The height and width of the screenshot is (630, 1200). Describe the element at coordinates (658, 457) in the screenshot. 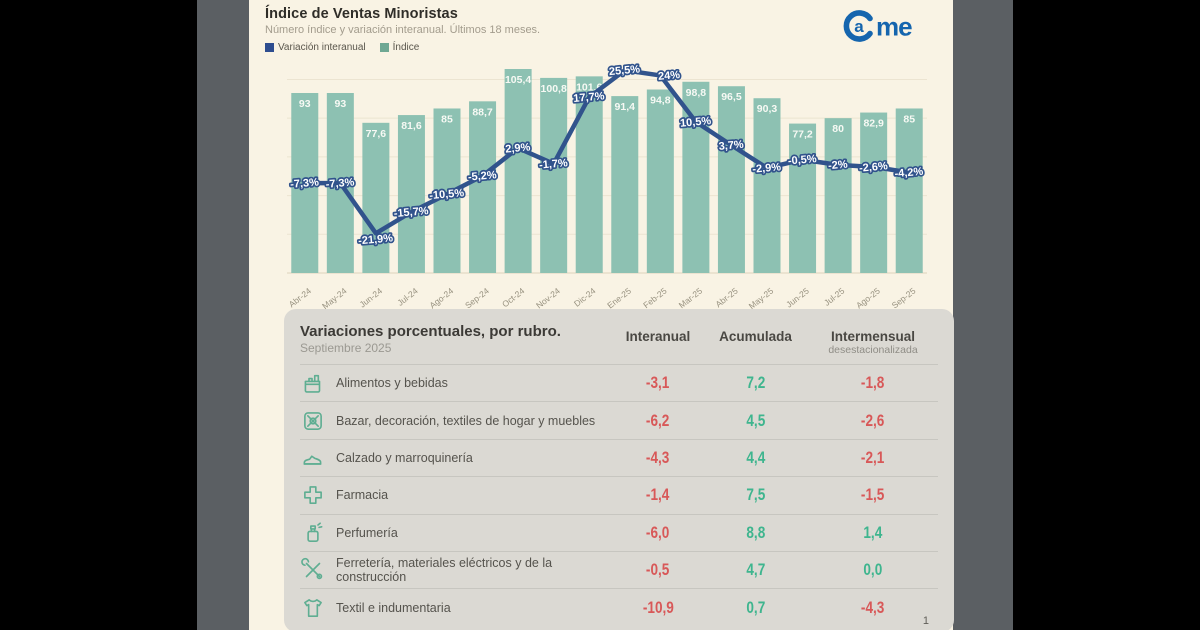

I see `value-interanual: -4,3` at that location.